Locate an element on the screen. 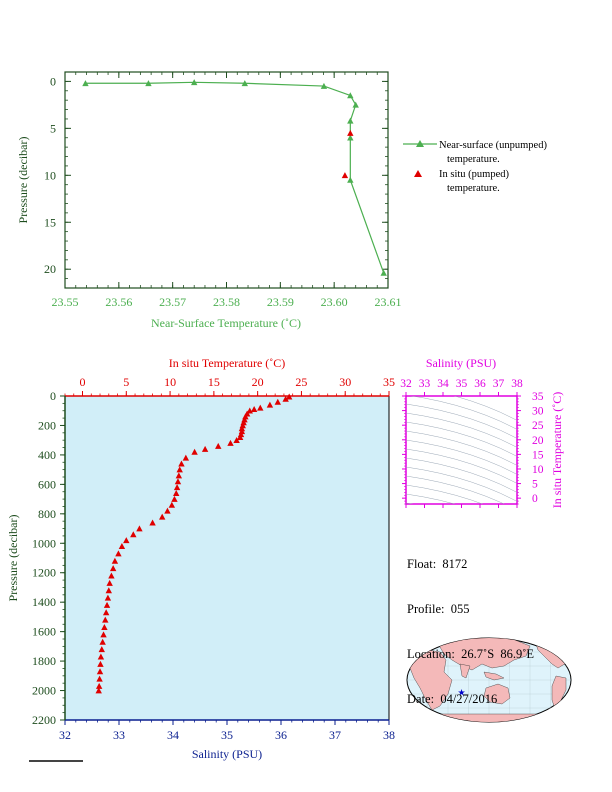 The image size is (612, 792). ts-x-tick-label: 35 is located at coordinates (462, 384).